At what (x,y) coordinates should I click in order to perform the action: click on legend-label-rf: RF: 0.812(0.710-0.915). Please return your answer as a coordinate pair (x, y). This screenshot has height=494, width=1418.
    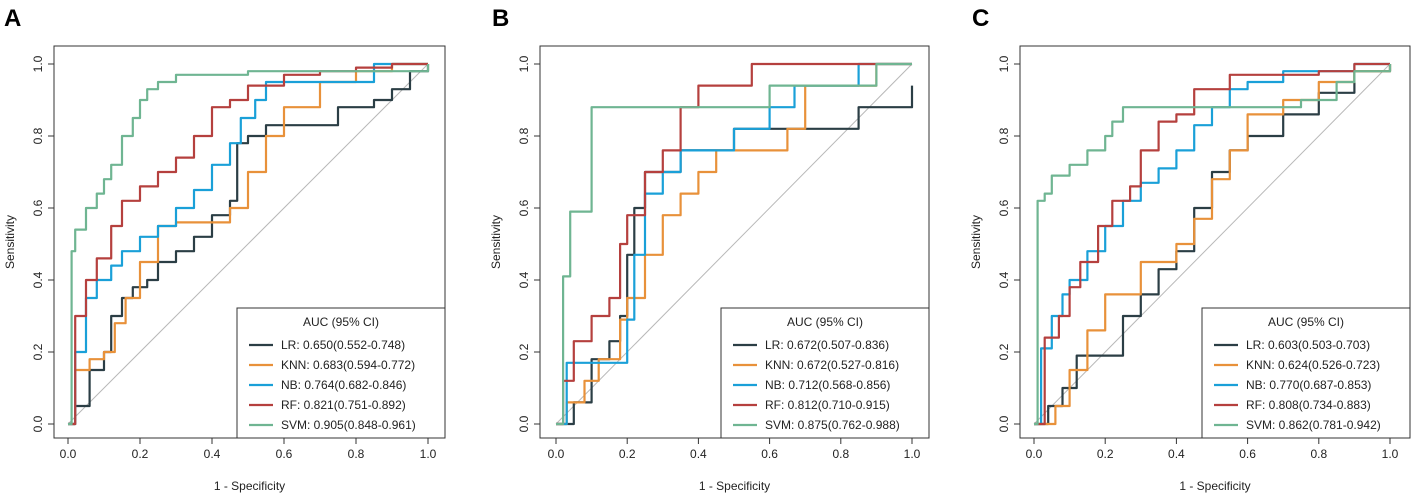
    Looking at the image, I should click on (827, 405).